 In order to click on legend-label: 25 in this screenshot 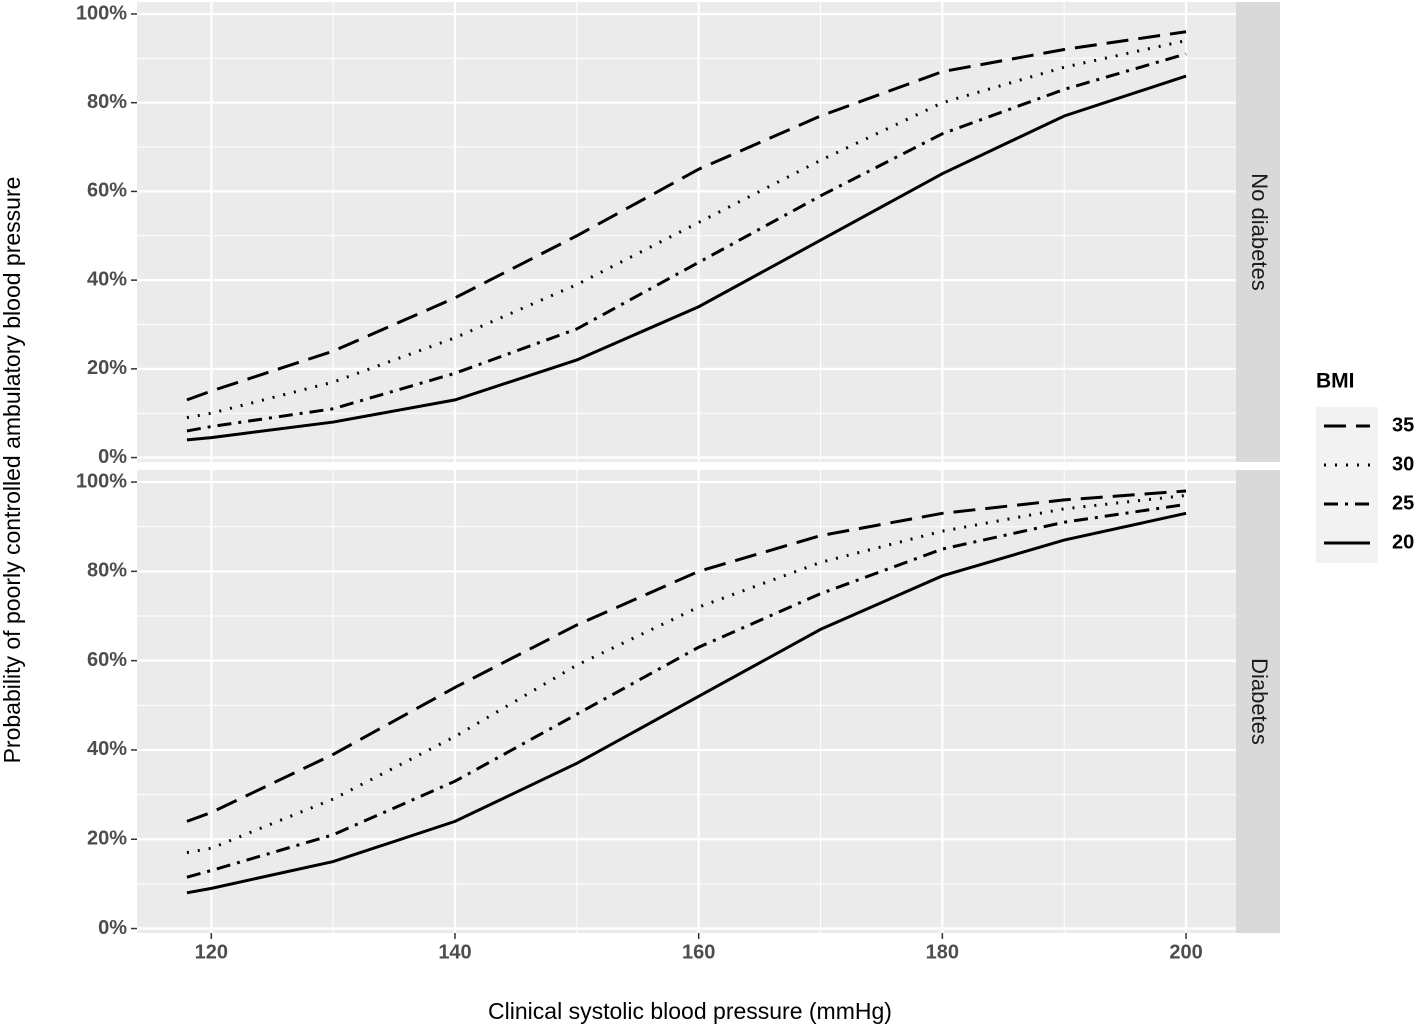, I will do `click(1403, 503)`.